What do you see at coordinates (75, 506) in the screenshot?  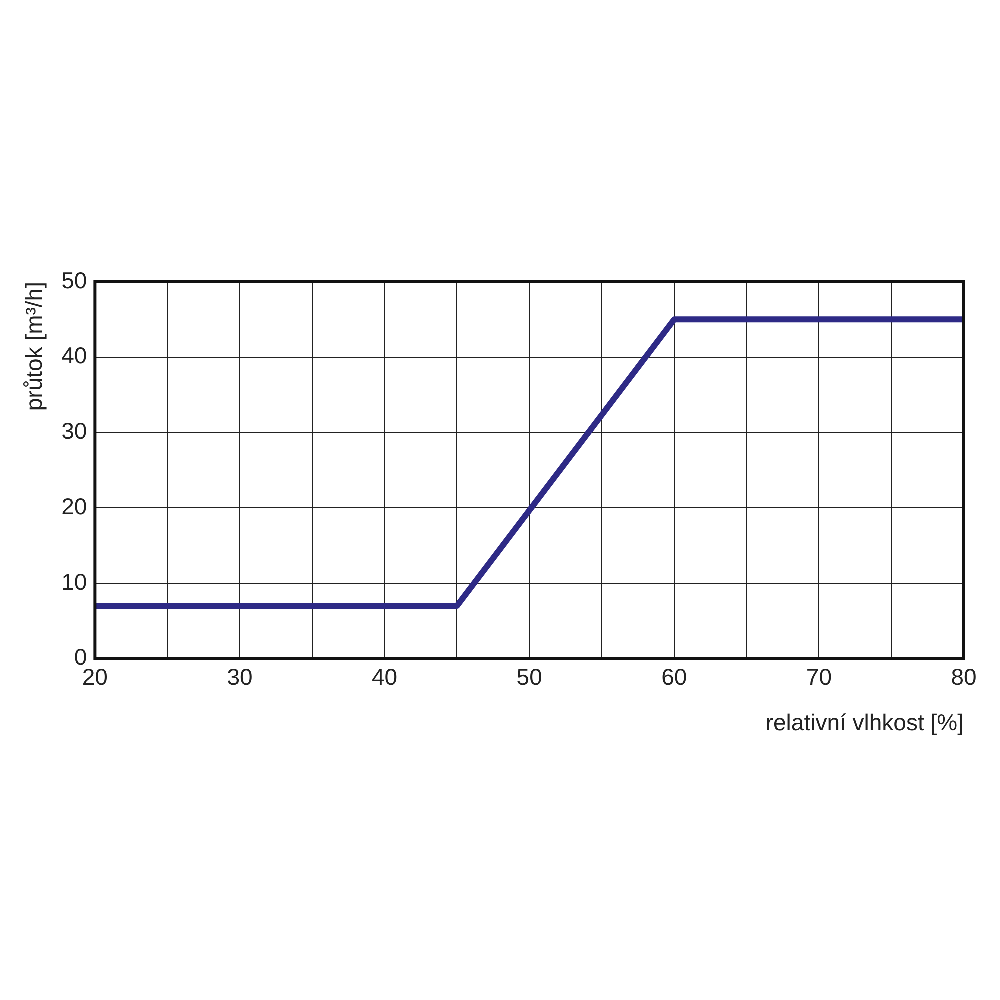 I see `y-tick-label: 20` at bounding box center [75, 506].